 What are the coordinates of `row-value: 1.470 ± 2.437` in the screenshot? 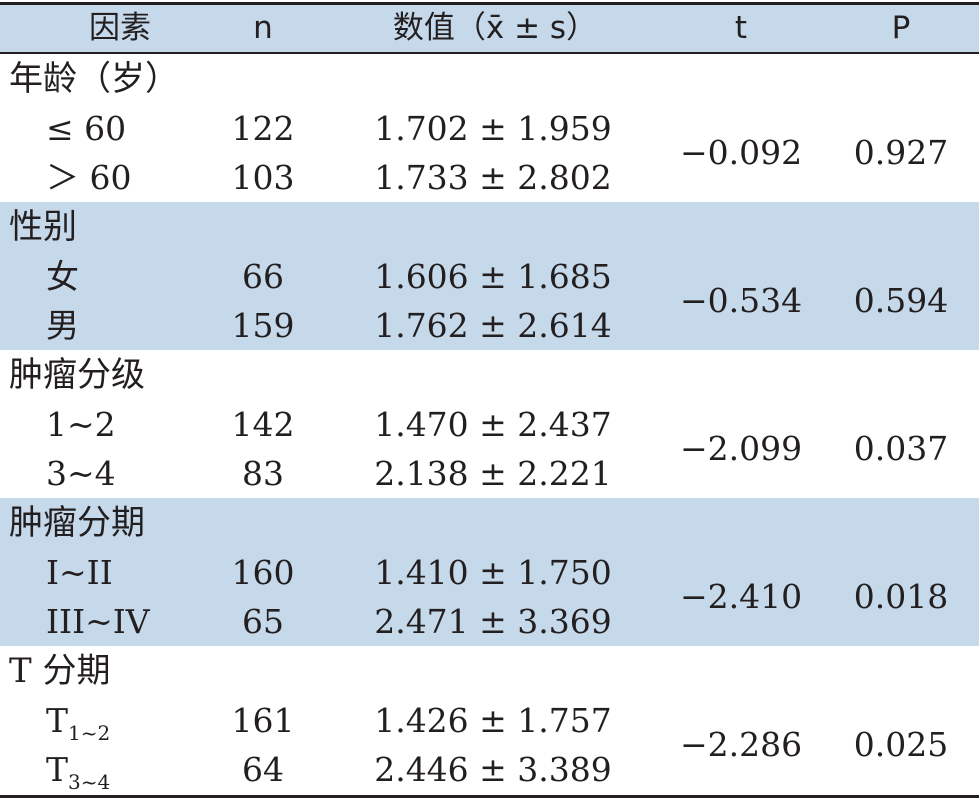 It's located at (493, 424).